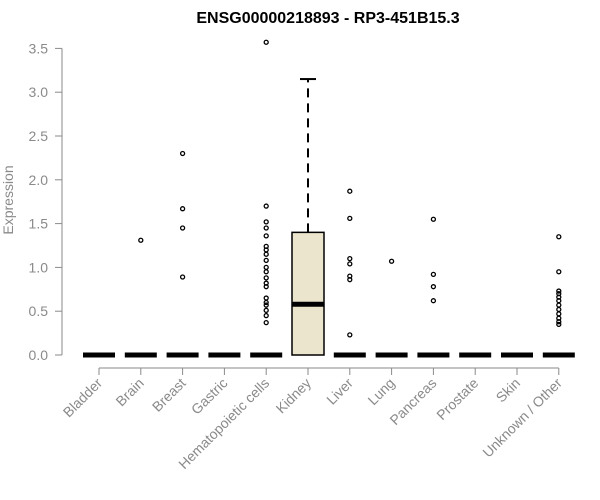  Describe the element at coordinates (294, 396) in the screenshot. I see `x-tick-label: Kidney` at that location.